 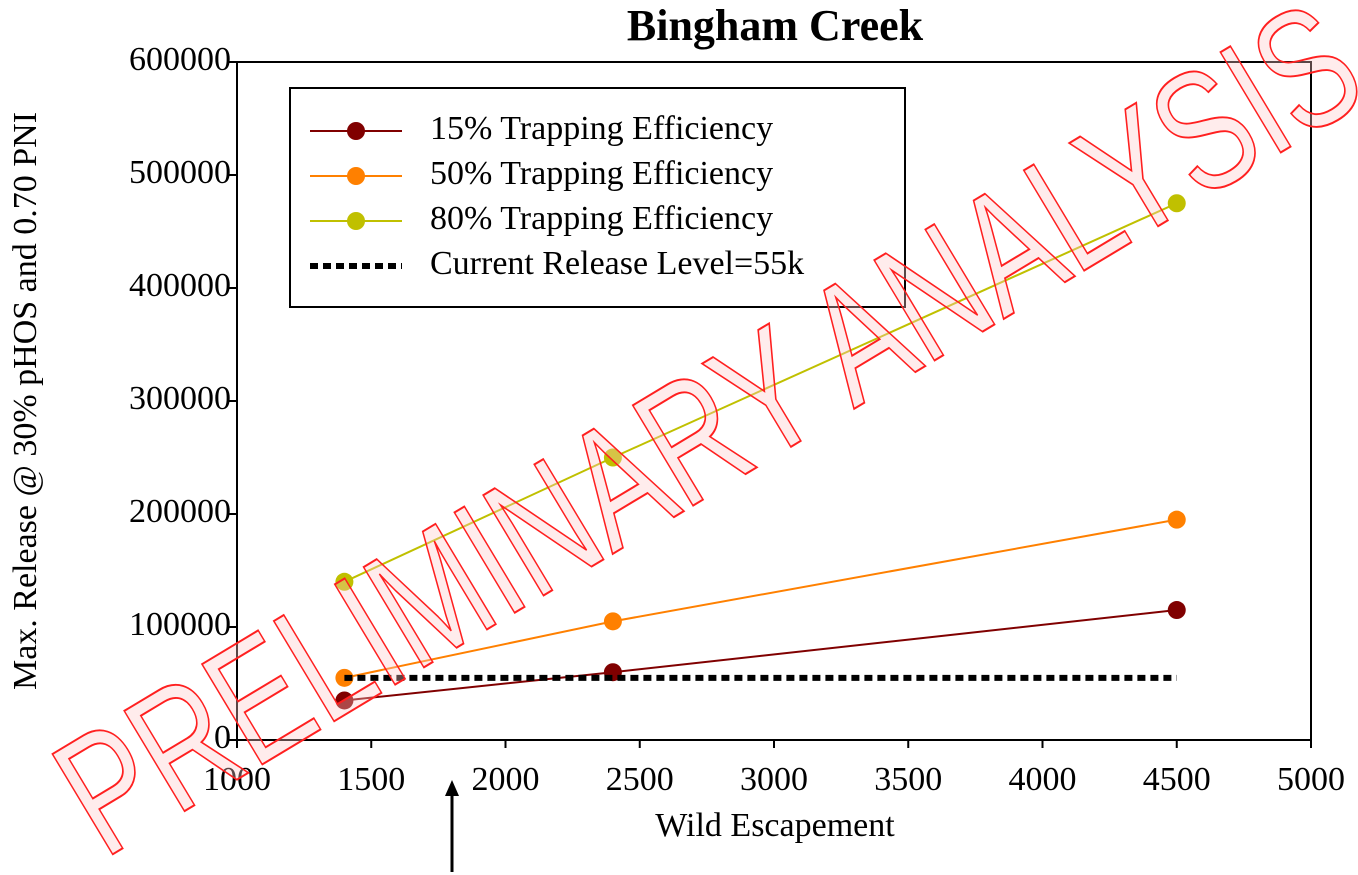 I want to click on x-tick-label: 4500, so click(x=1177, y=779).